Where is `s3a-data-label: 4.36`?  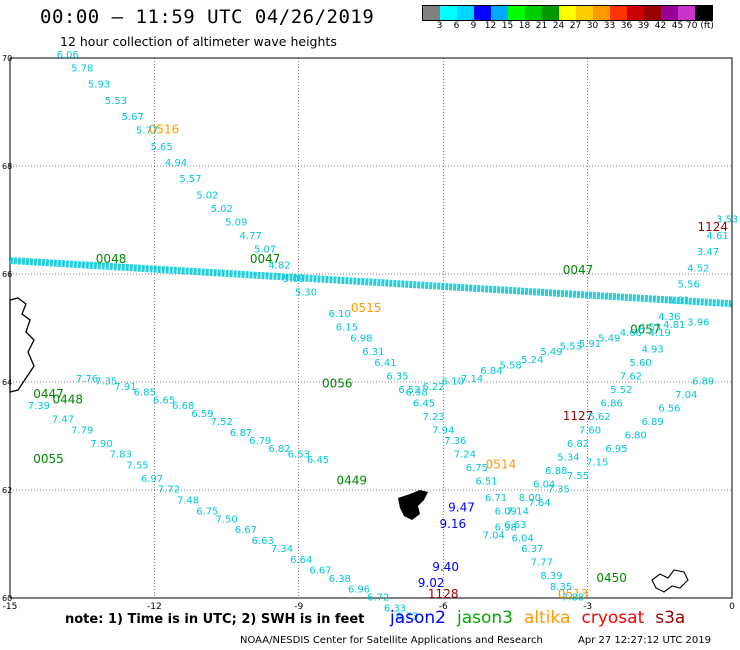 s3a-data-label: 4.36 is located at coordinates (669, 317).